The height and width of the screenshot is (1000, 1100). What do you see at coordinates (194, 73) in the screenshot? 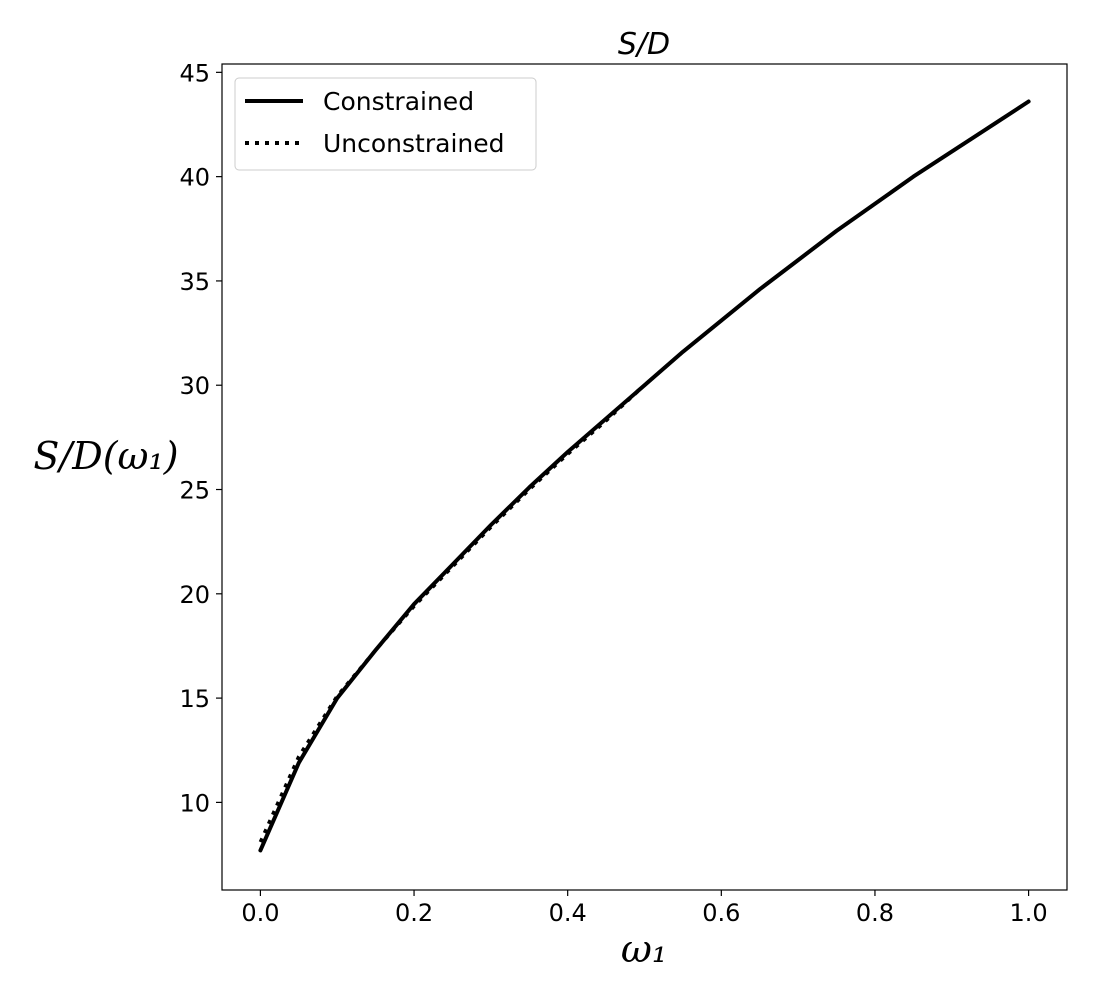
I see `y-tick-label: 45` at bounding box center [194, 73].